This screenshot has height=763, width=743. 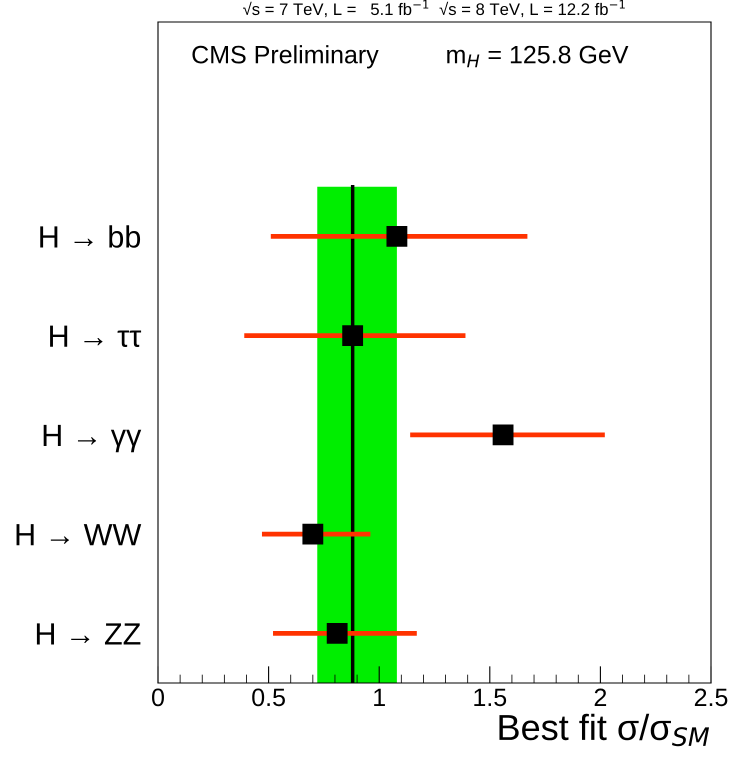 I want to click on y-tick-label: H → γγ, so click(x=93, y=438).